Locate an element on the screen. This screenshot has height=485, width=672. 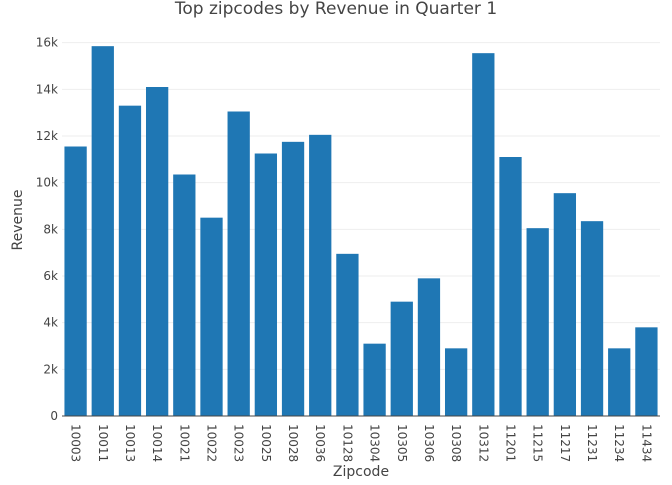
y-tick-label: 4k is located at coordinates (50, 323).